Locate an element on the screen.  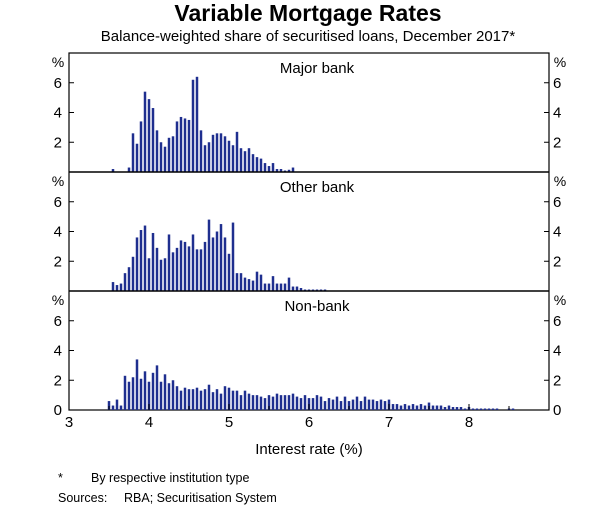
x-tick-label: 7 is located at coordinates (389, 422).